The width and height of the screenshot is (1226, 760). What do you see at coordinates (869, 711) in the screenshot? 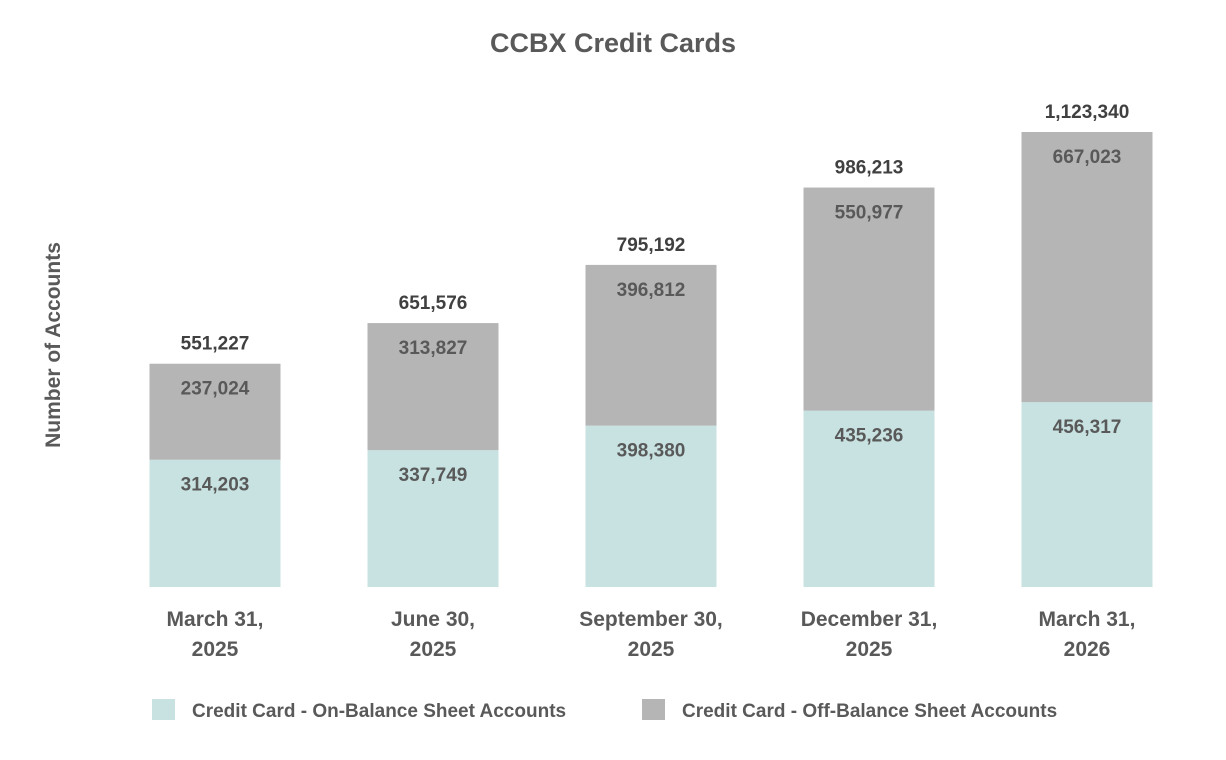
I see `legend-label-off-balance: Credit Card - Off-Balance Sheet Accounts` at bounding box center [869, 711].